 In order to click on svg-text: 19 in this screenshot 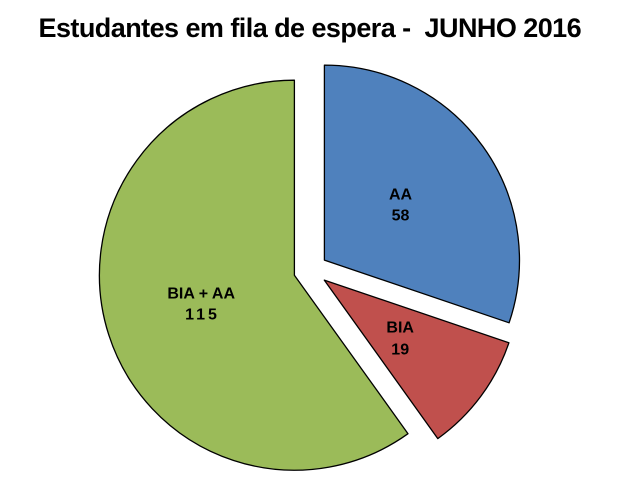, I will do `click(400, 350)`.